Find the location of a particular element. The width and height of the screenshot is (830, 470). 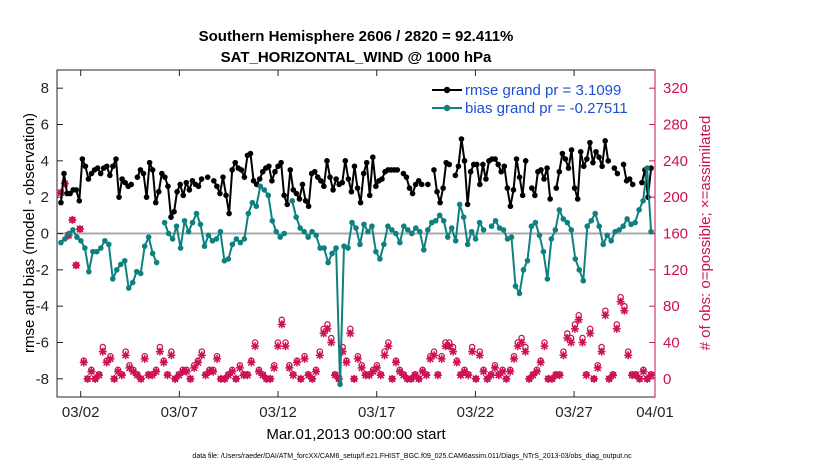

y-right-tick-label: 280 is located at coordinates (675, 125).